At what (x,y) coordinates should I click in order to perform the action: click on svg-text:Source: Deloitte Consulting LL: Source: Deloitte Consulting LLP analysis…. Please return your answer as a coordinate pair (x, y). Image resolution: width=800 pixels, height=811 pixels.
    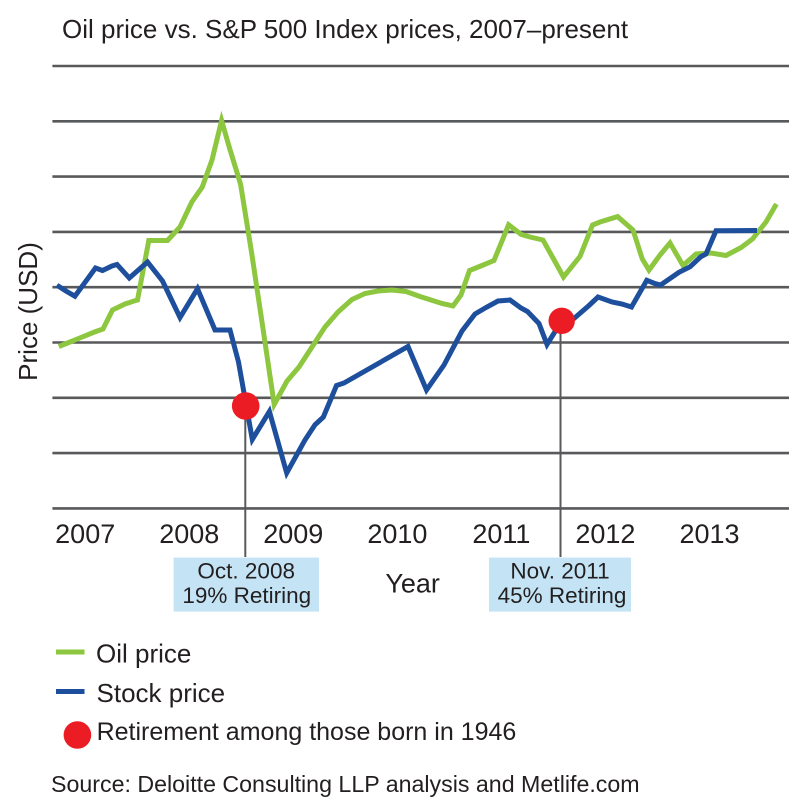
    Looking at the image, I should click on (345, 784).